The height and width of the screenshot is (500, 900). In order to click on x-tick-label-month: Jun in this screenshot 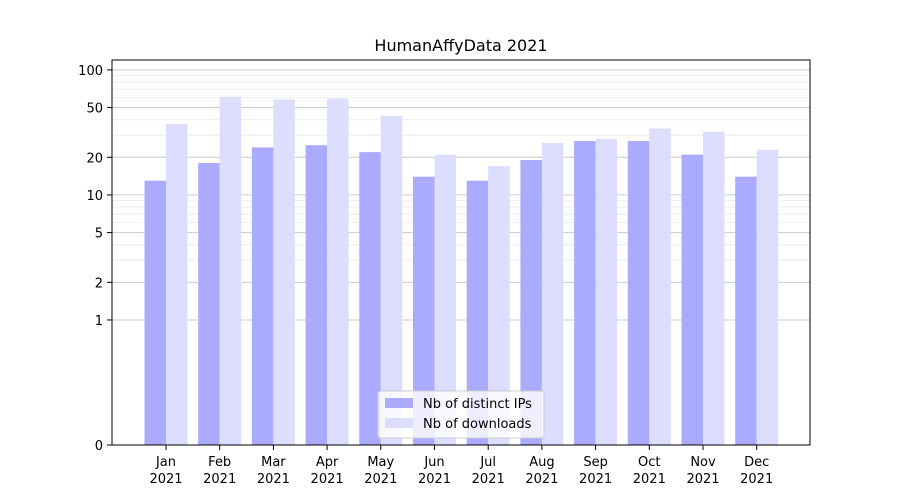, I will do `click(433, 462)`.